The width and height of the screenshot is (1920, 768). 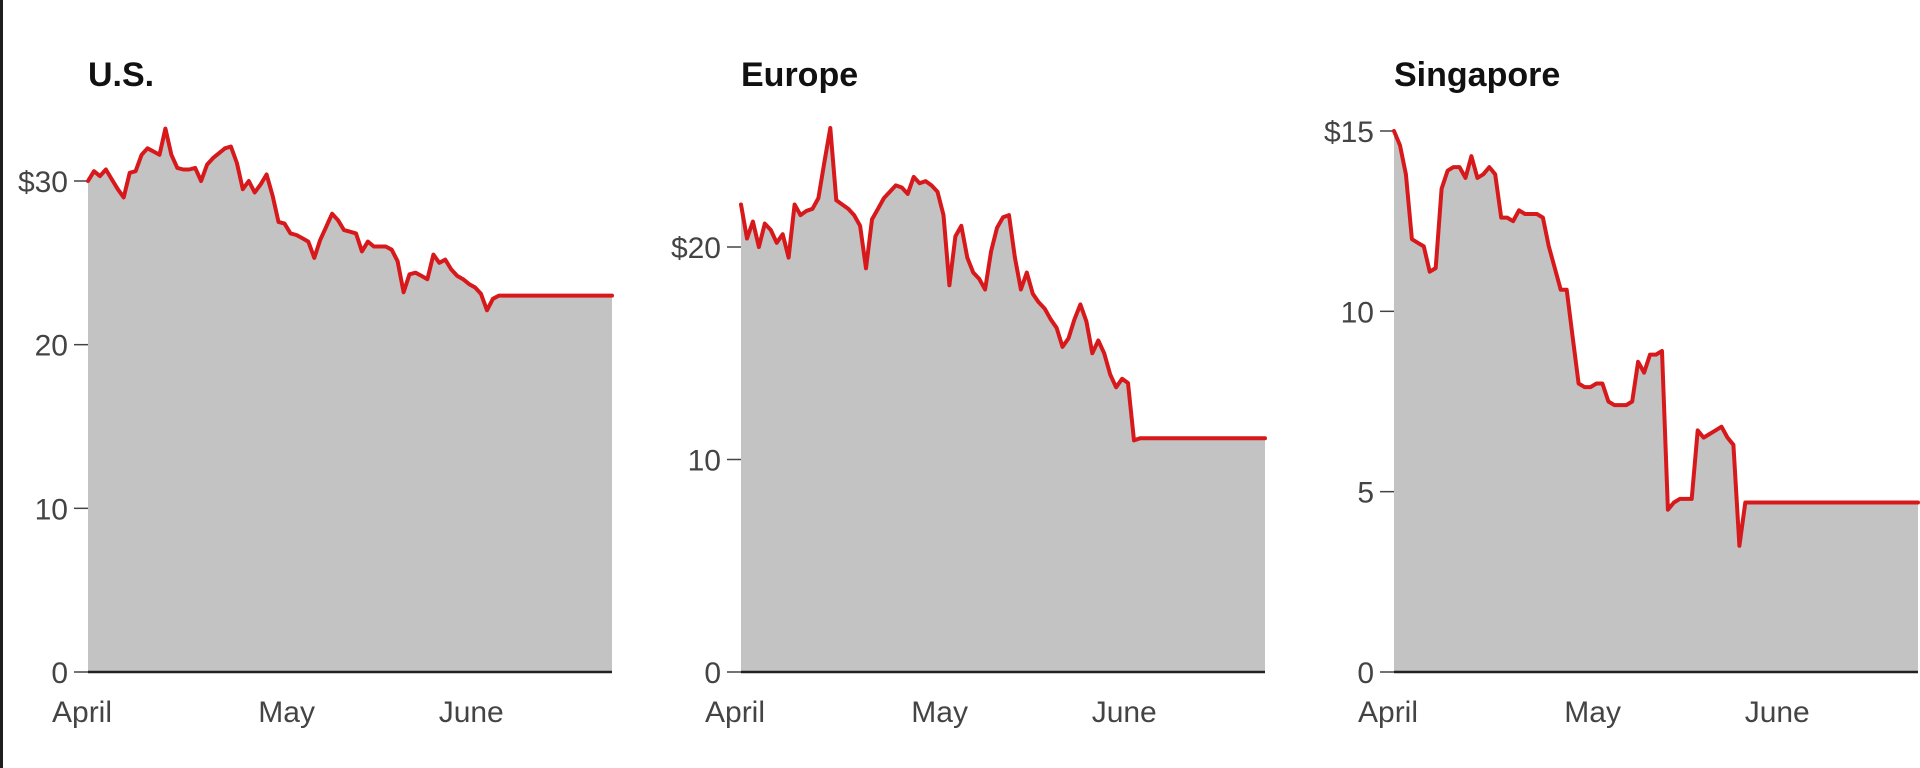 I want to click on chart-title: Europe, so click(x=799, y=75).